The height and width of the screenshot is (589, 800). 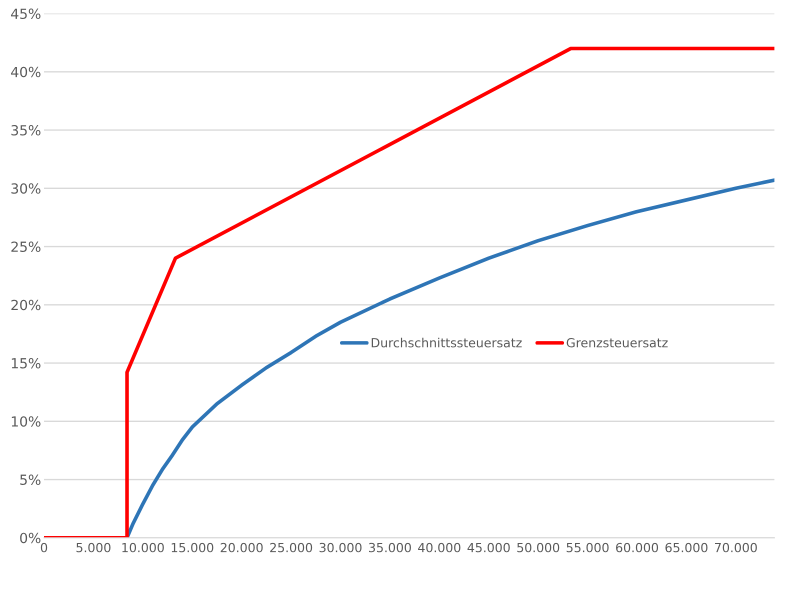 I want to click on y-tick-label: 20%, so click(x=25, y=305).